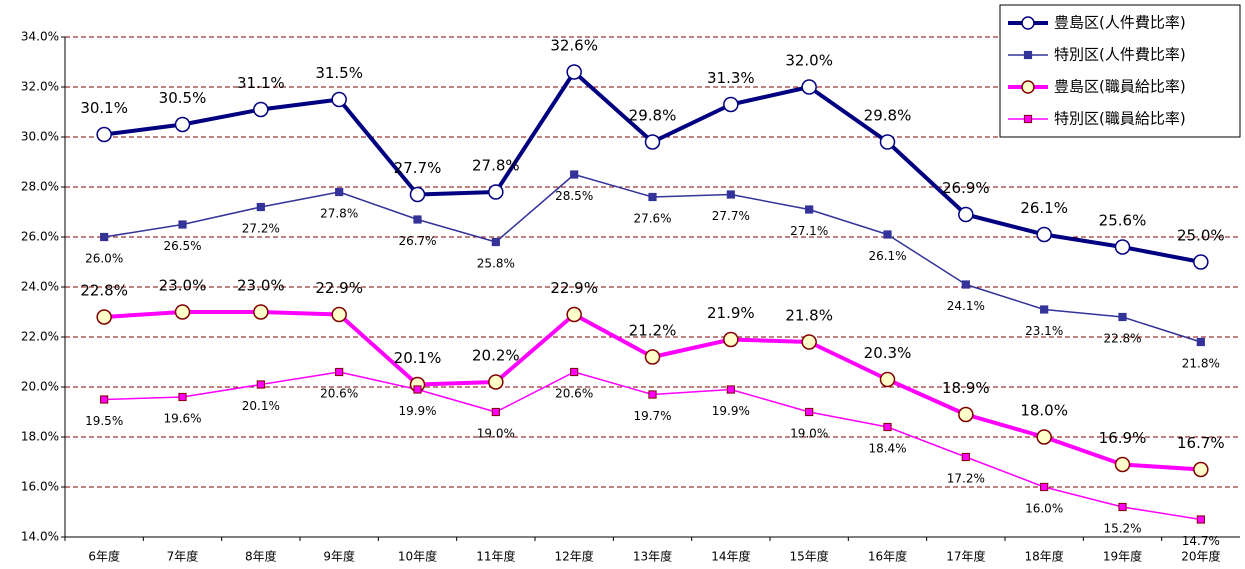 The width and height of the screenshot is (1245, 569). Describe the element at coordinates (1201, 443) in the screenshot. I see `data-label: 16.7%` at that location.